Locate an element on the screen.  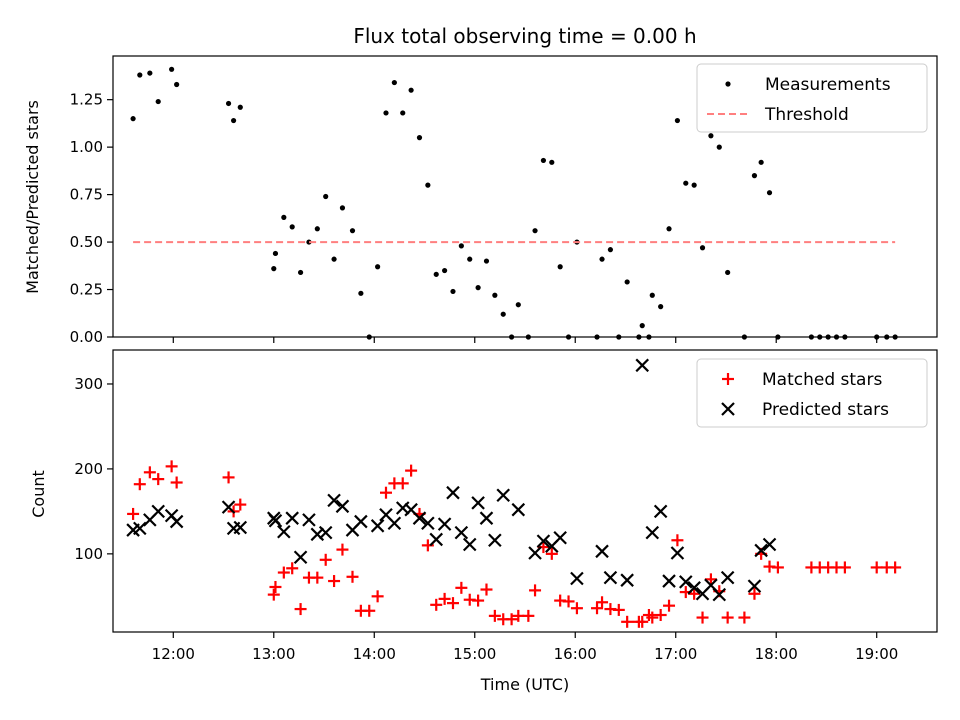
y-tick-label: 0.50 is located at coordinates (86, 242).